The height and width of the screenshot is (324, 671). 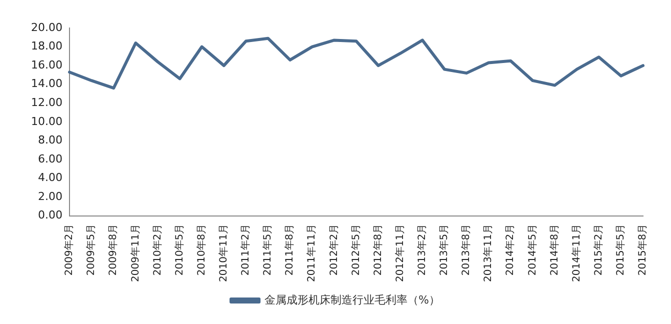 What do you see at coordinates (69, 250) in the screenshot?
I see `x-tick-label: 2009年2月` at bounding box center [69, 250].